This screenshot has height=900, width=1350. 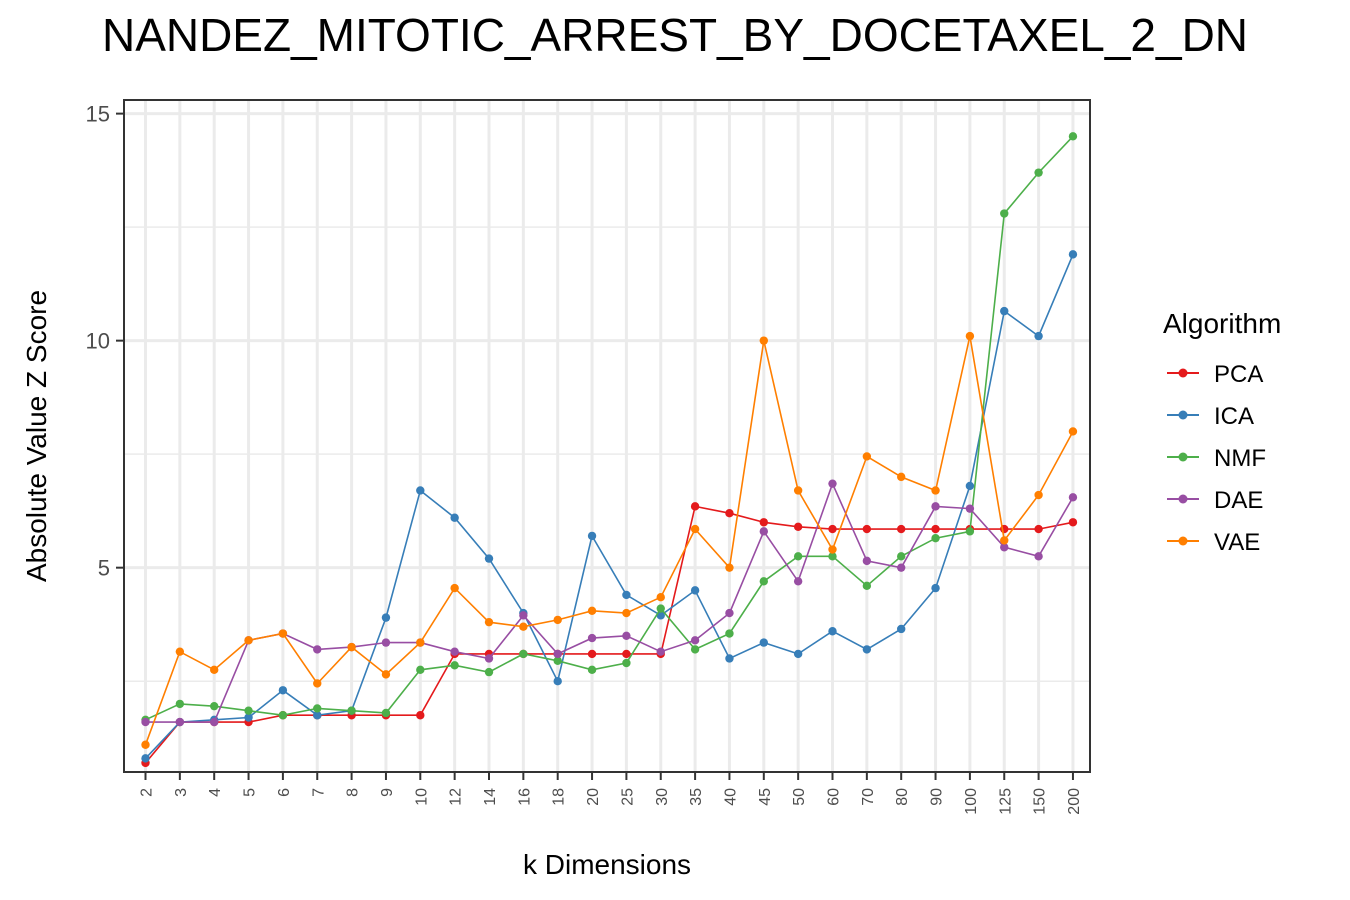 What do you see at coordinates (627, 797) in the screenshot?
I see `x-tick-label: 25` at bounding box center [627, 797].